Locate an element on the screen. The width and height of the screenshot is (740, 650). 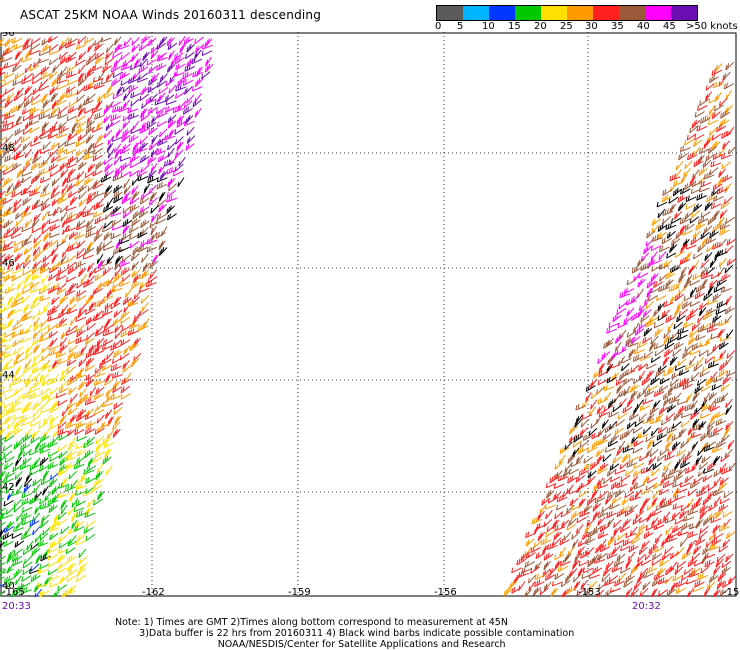
longitude-label: -156 is located at coordinates (445, 592).